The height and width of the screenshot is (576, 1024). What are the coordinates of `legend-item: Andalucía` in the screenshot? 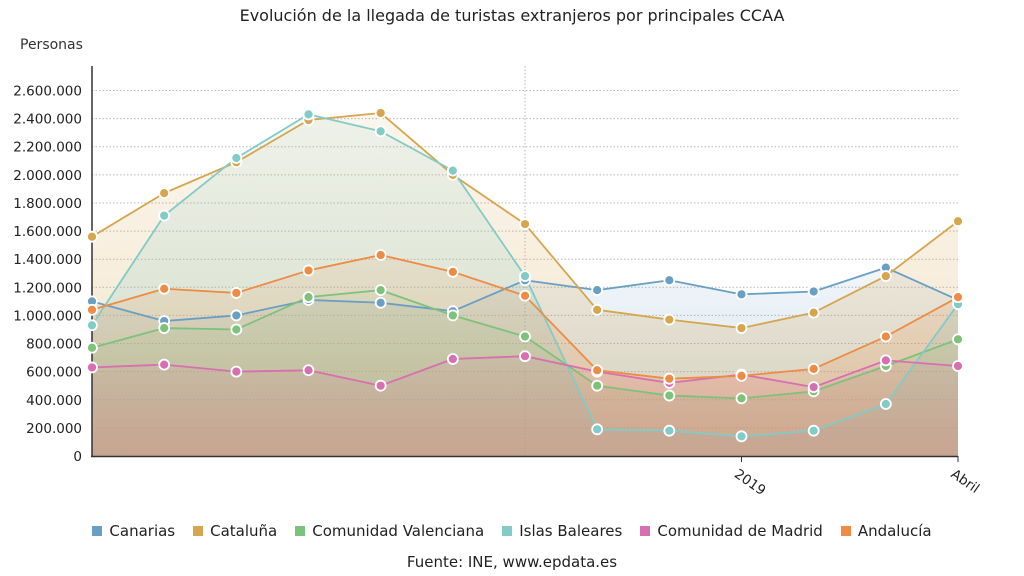 It's located at (886, 531).